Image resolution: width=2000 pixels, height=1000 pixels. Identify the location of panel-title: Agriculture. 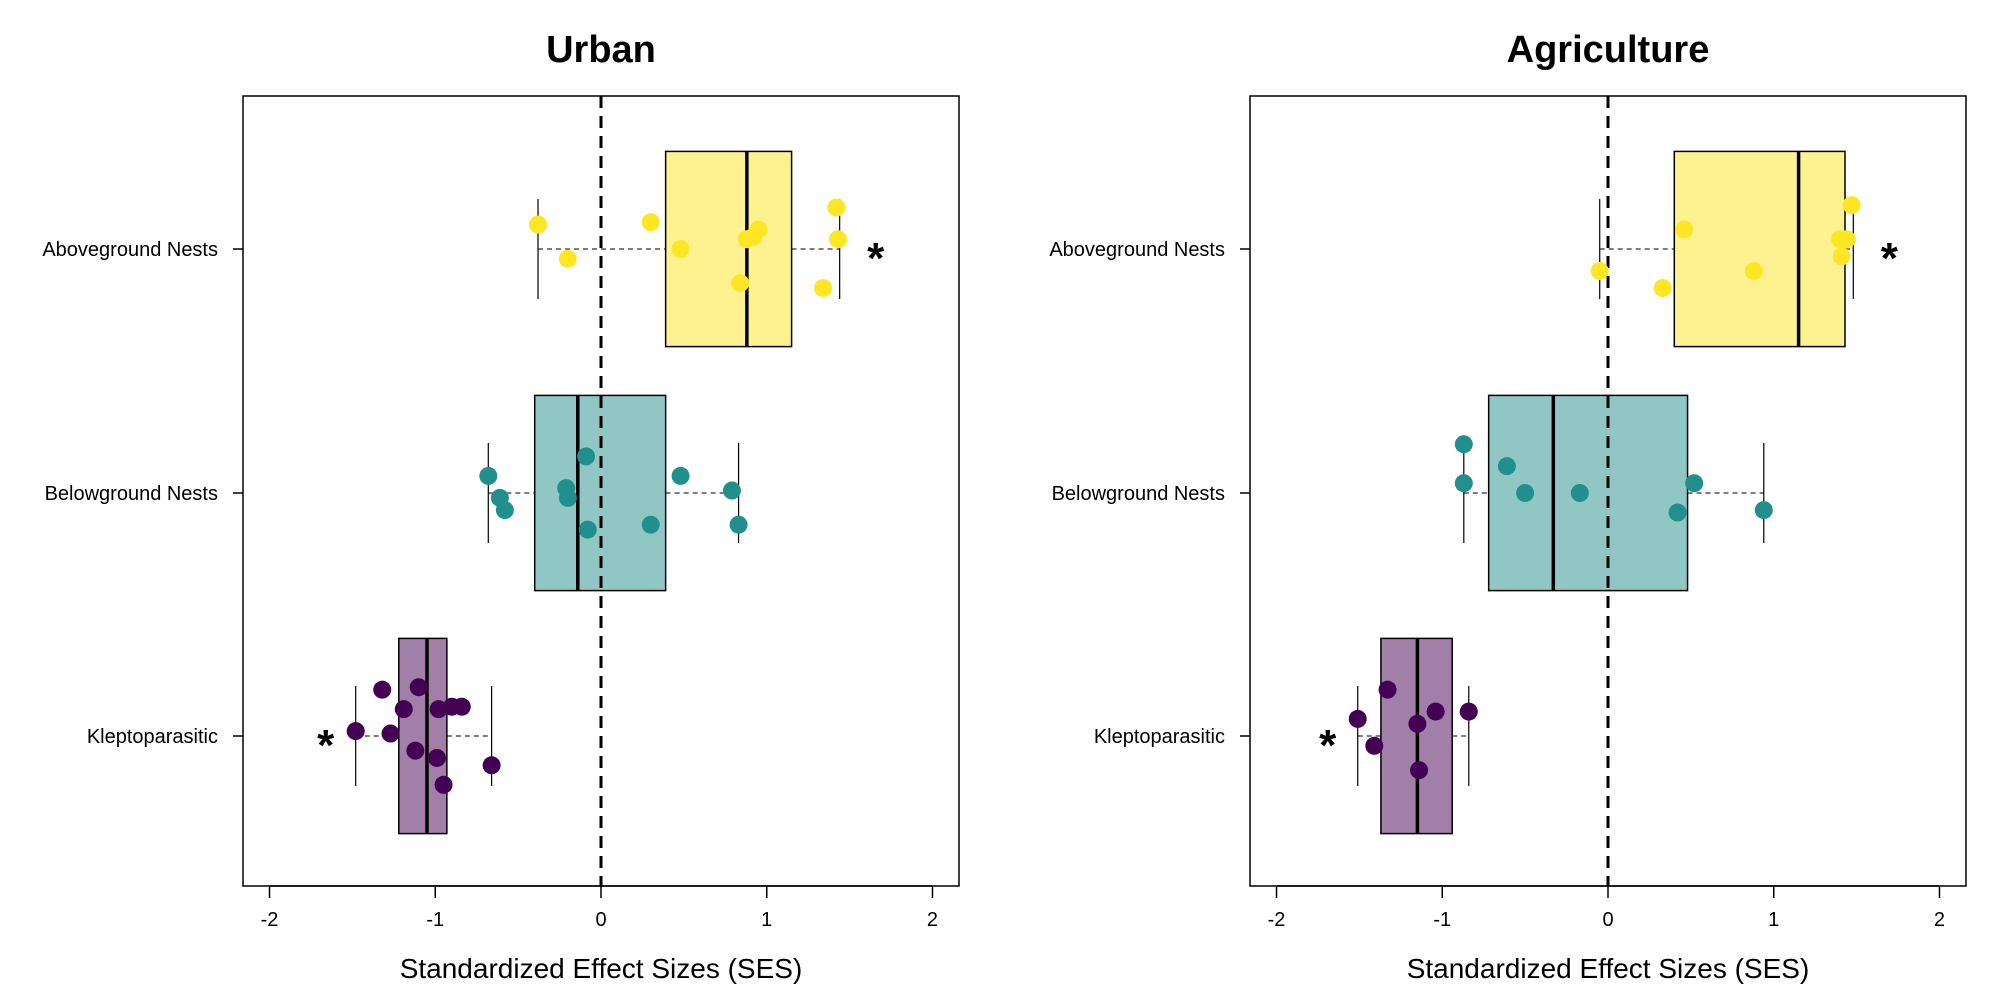
(1608, 50).